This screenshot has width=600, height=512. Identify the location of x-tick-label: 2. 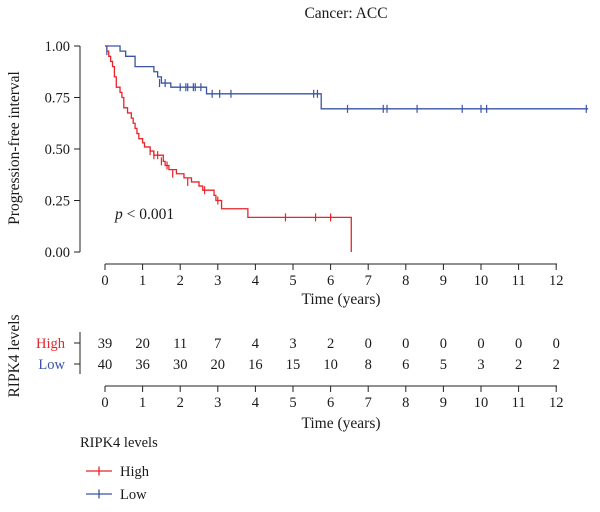
(180, 281).